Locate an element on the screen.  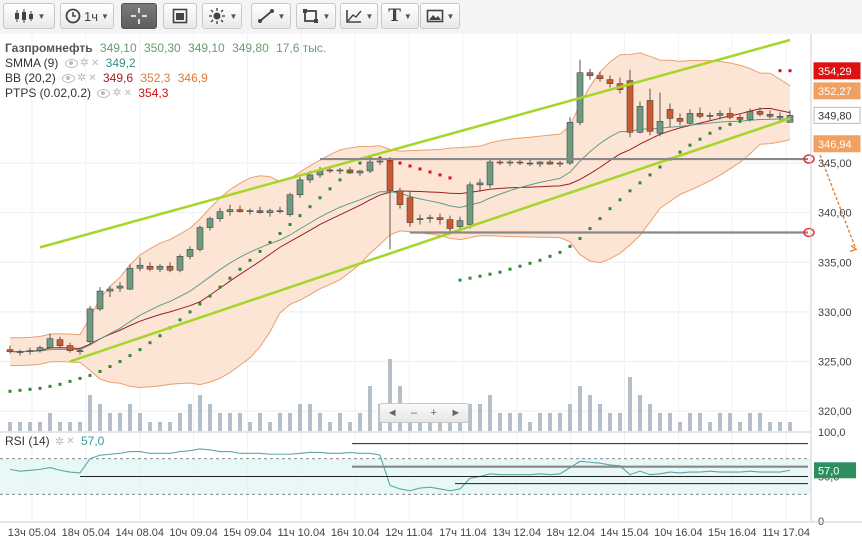
rsi-tag is located at coordinates (835, 470).